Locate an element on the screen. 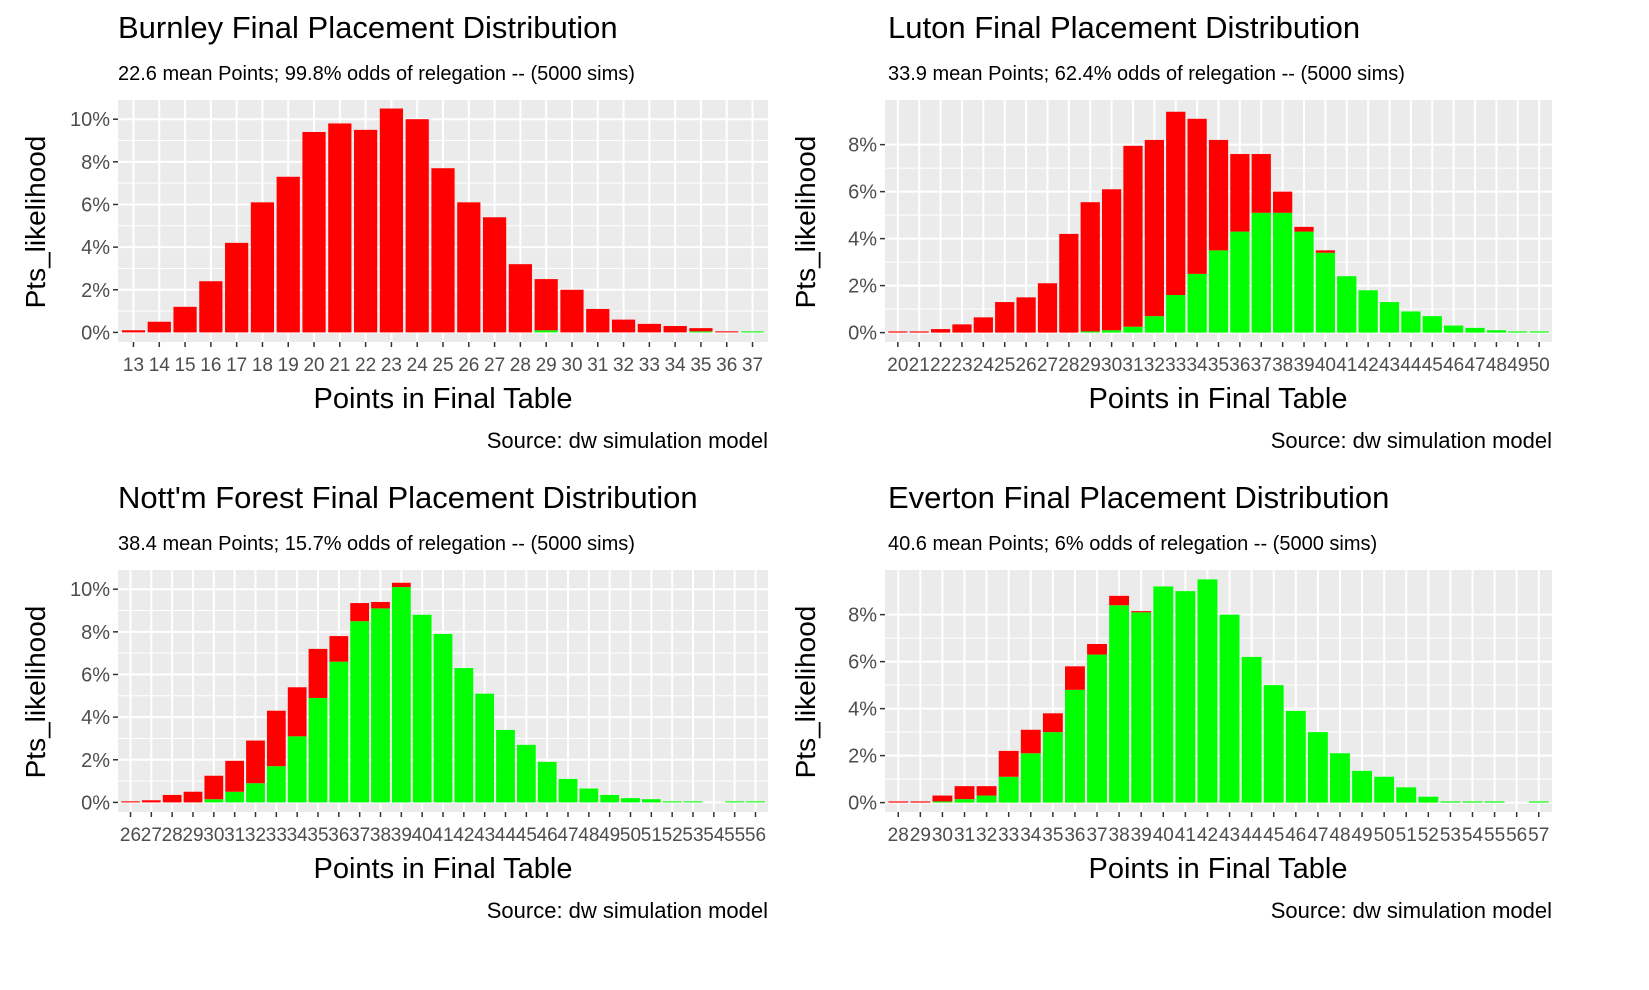 The height and width of the screenshot is (990, 1649). x-tick-label: 54 is located at coordinates (714, 835).